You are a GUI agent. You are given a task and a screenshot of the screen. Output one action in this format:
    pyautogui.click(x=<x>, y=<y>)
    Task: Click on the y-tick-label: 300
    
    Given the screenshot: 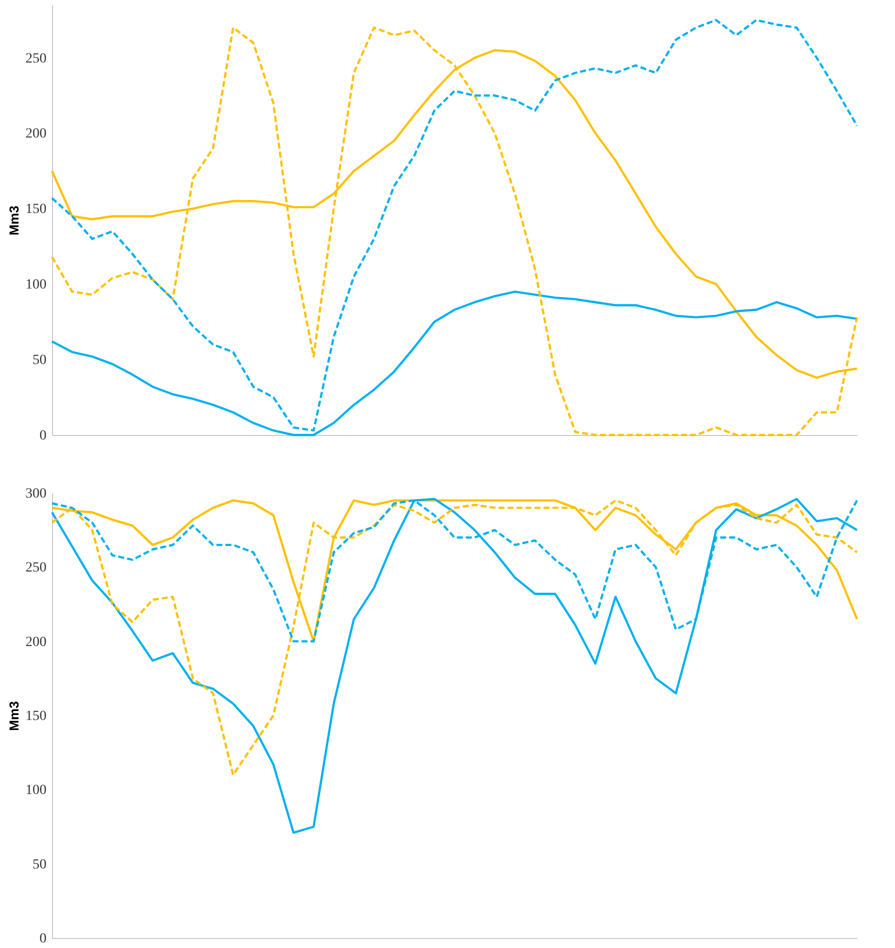 What is the action you would take?
    pyautogui.click(x=36, y=494)
    